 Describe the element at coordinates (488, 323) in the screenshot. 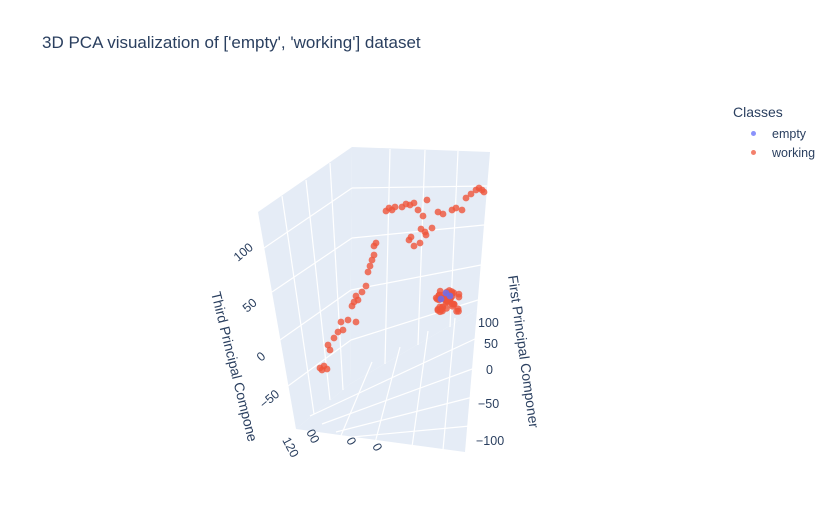

I see `first-tick-label: 100` at that location.